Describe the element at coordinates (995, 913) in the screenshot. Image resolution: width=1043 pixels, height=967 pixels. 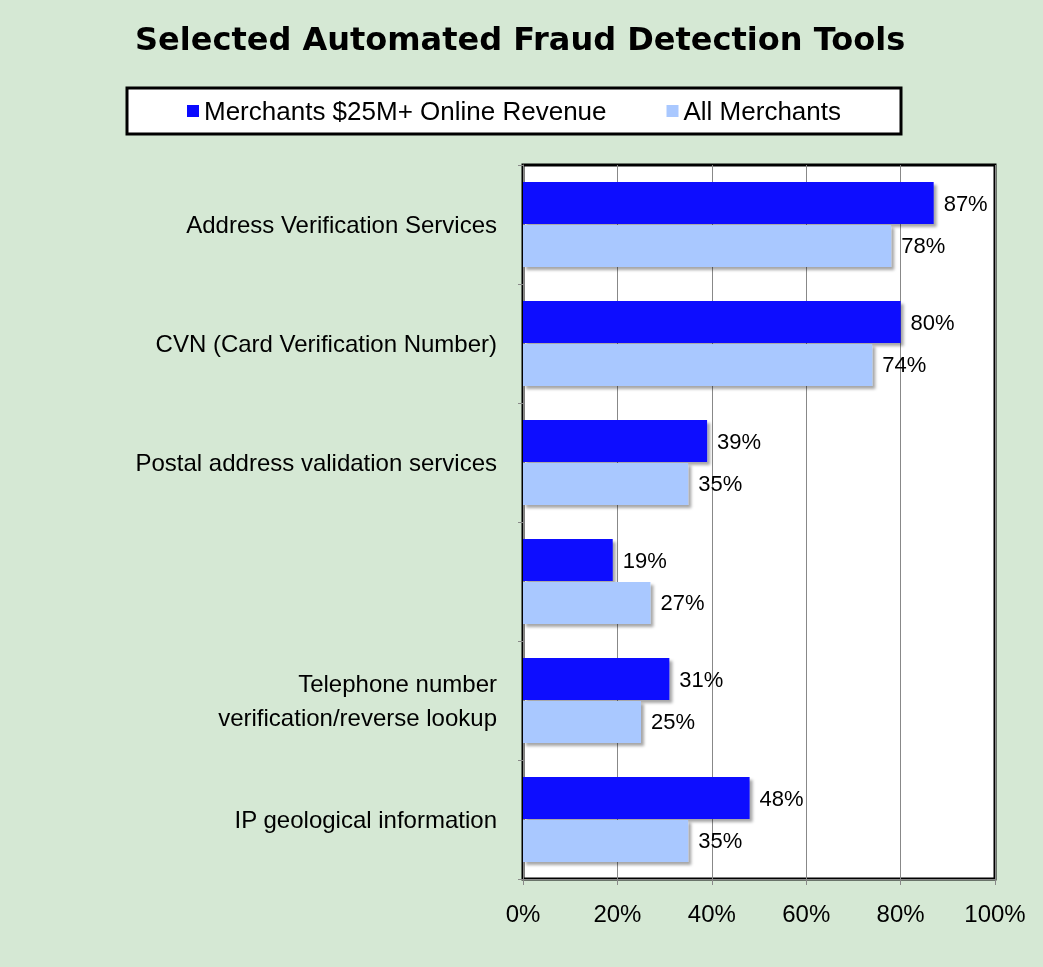
I see `x-tick-label: 100%` at that location.